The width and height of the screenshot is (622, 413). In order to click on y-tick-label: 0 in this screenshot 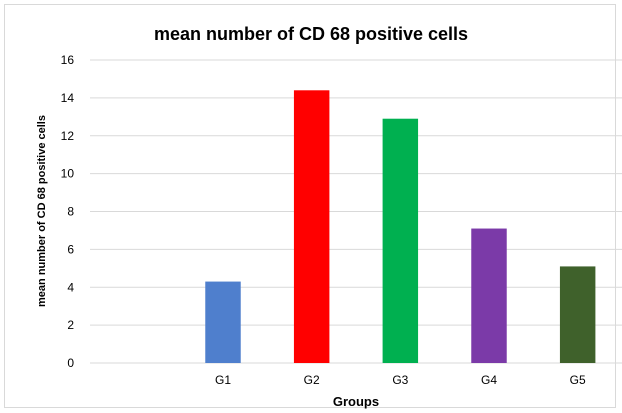, I will do `click(70, 363)`.